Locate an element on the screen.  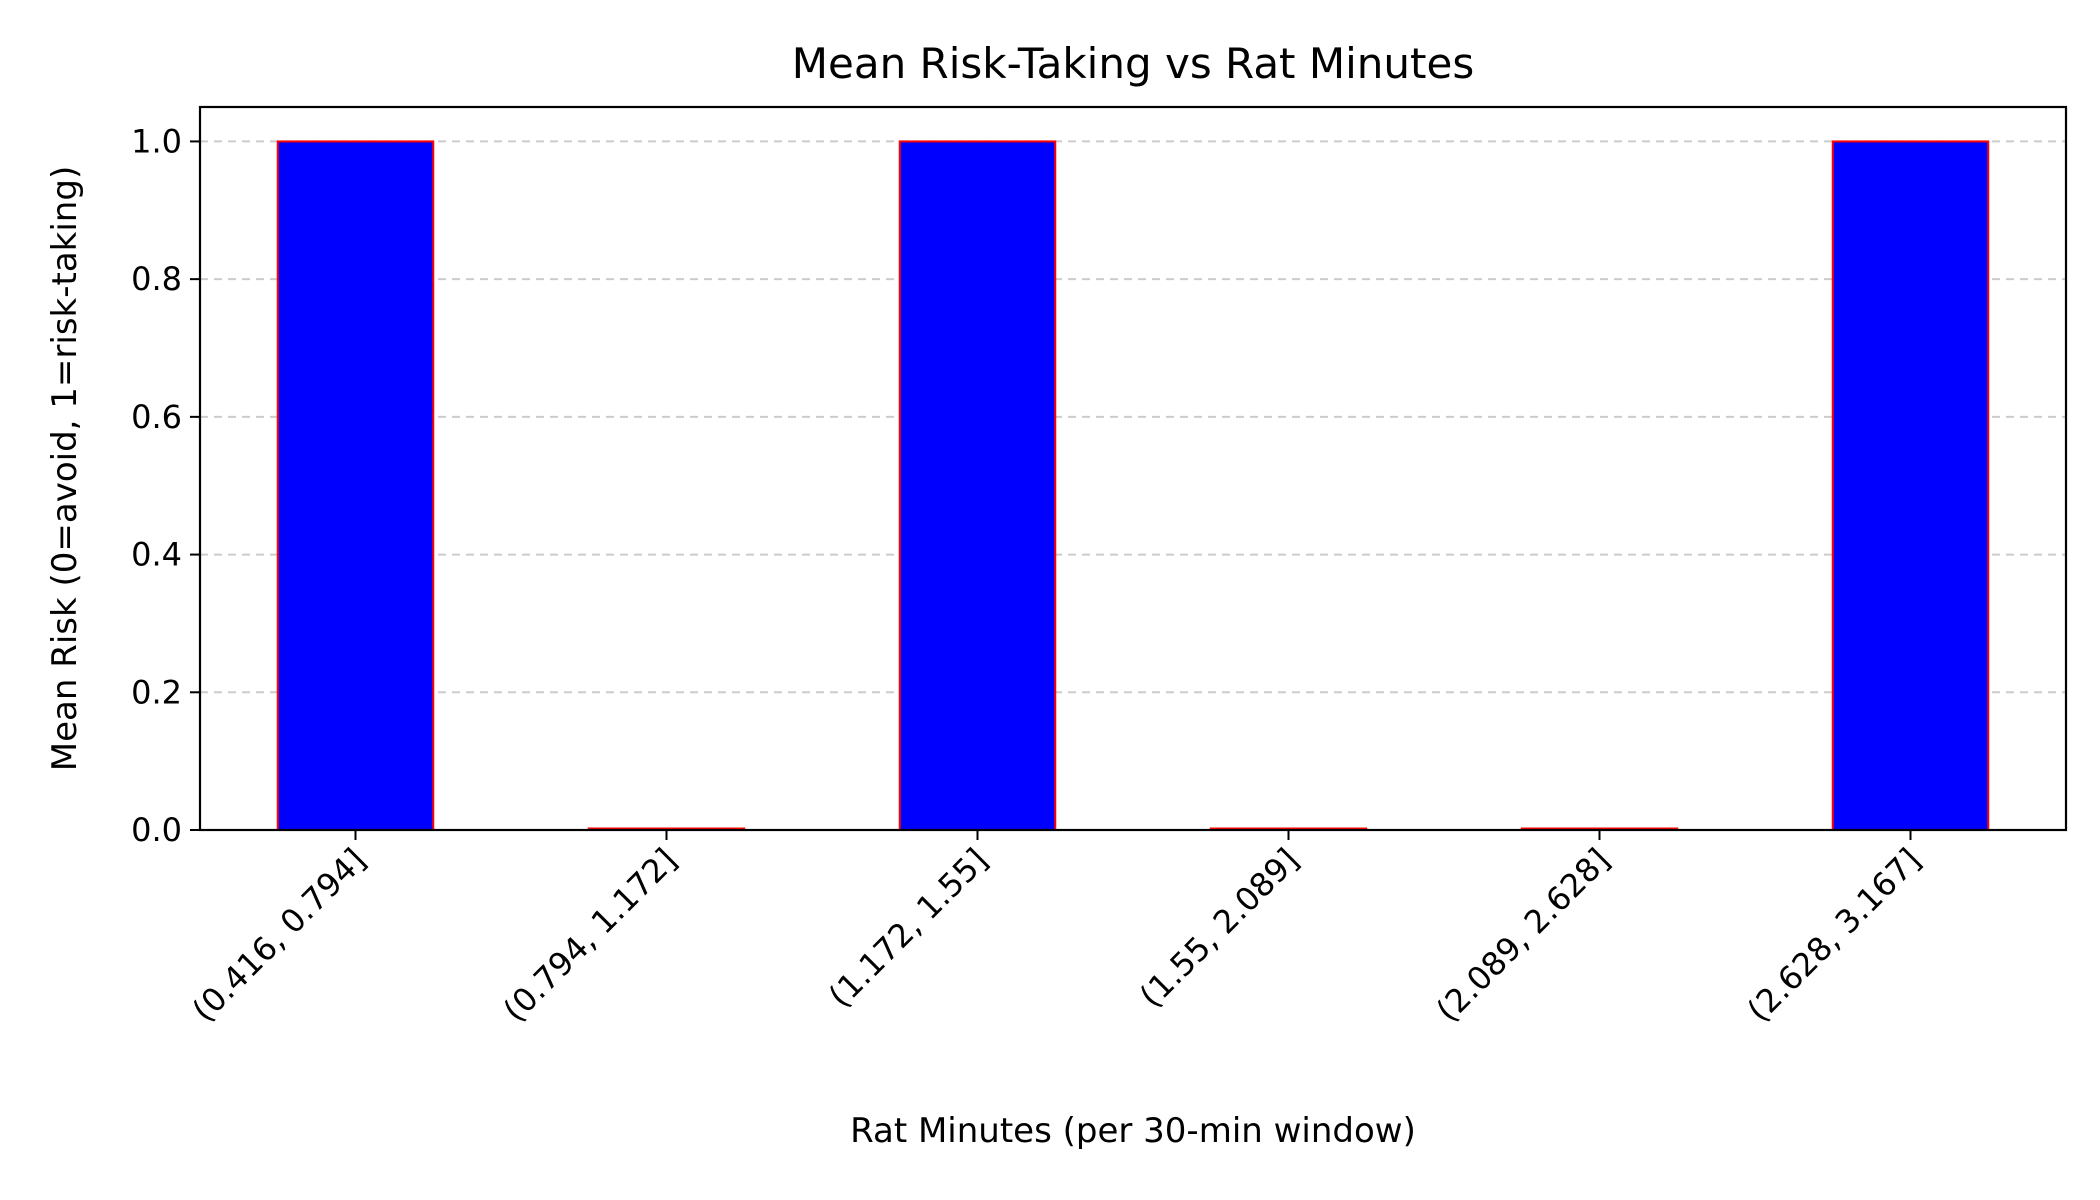
y-tick-label: 0.4 is located at coordinates (156, 555).